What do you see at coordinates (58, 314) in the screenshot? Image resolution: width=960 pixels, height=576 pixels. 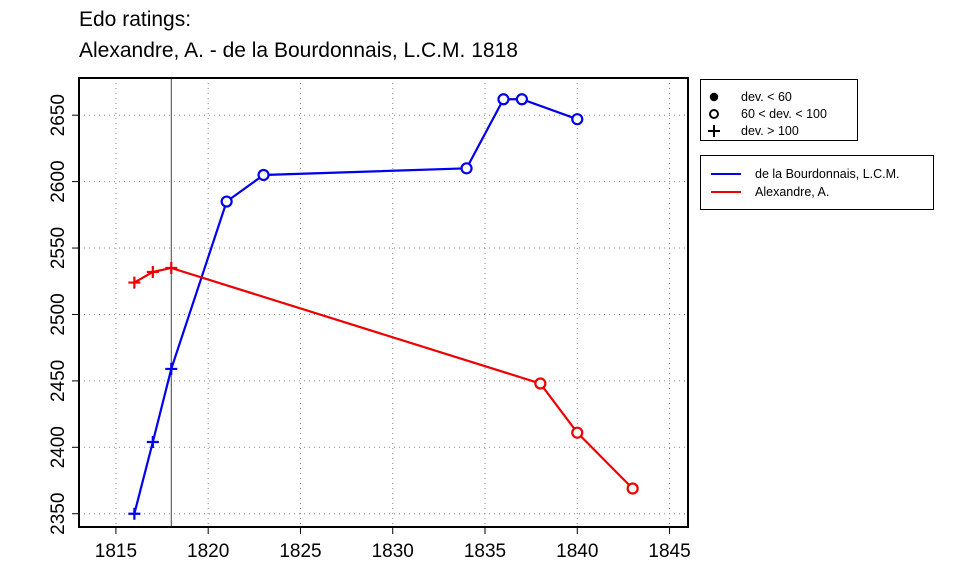 I see `y-tick-label: 2500` at bounding box center [58, 314].